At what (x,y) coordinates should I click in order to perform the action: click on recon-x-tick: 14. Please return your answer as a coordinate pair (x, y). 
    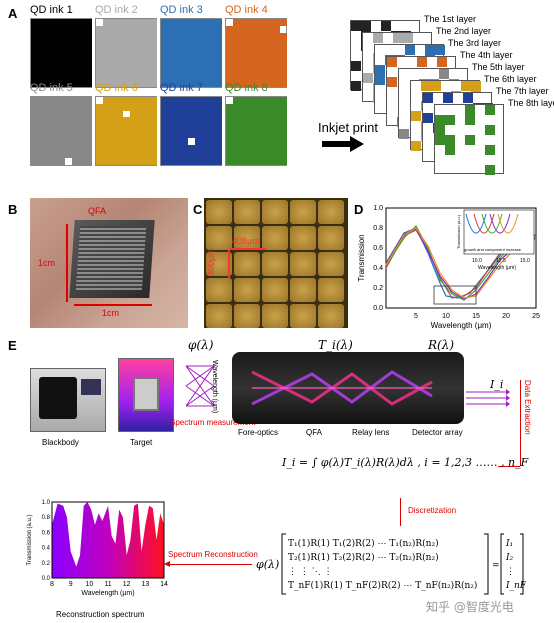
    Looking at the image, I should click on (164, 584).